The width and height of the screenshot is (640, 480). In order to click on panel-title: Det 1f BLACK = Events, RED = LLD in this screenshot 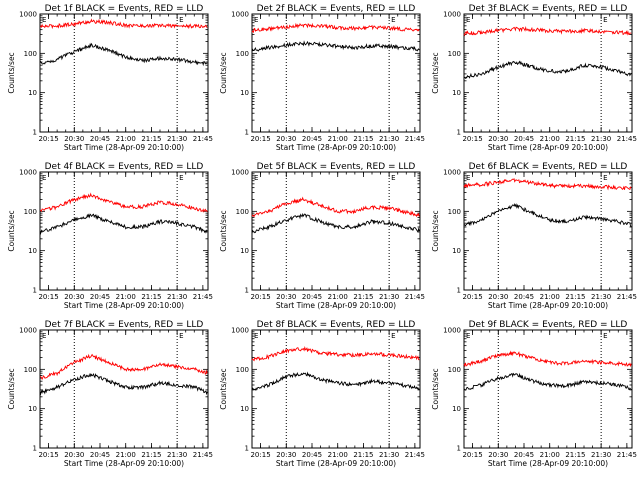, I will do `click(124, 9)`.